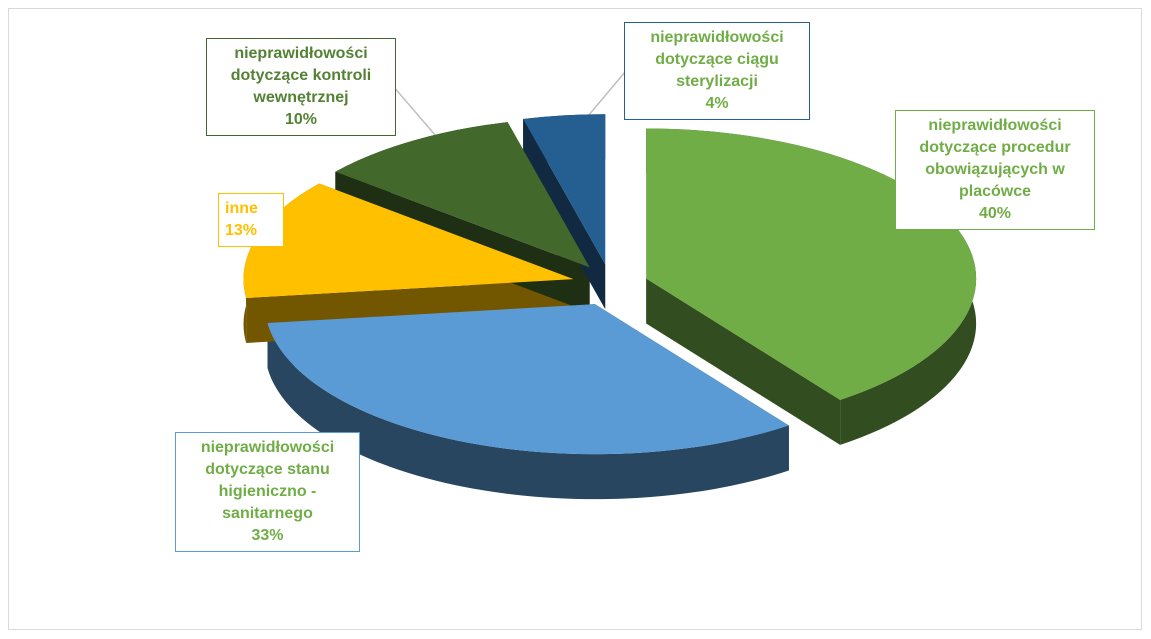 This screenshot has height=639, width=1151. I want to click on slice-wall, so click(743, 361).